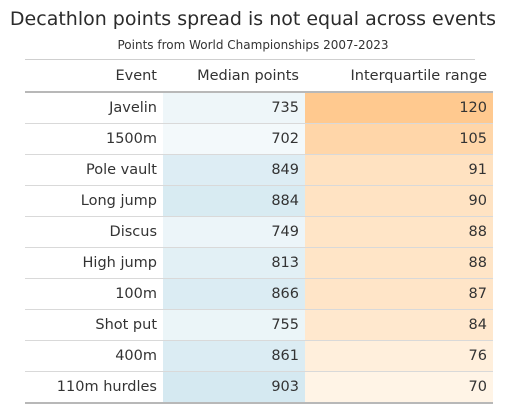 This screenshot has height=414, width=506. I want to click on median-points-cell: 735, so click(234, 108).